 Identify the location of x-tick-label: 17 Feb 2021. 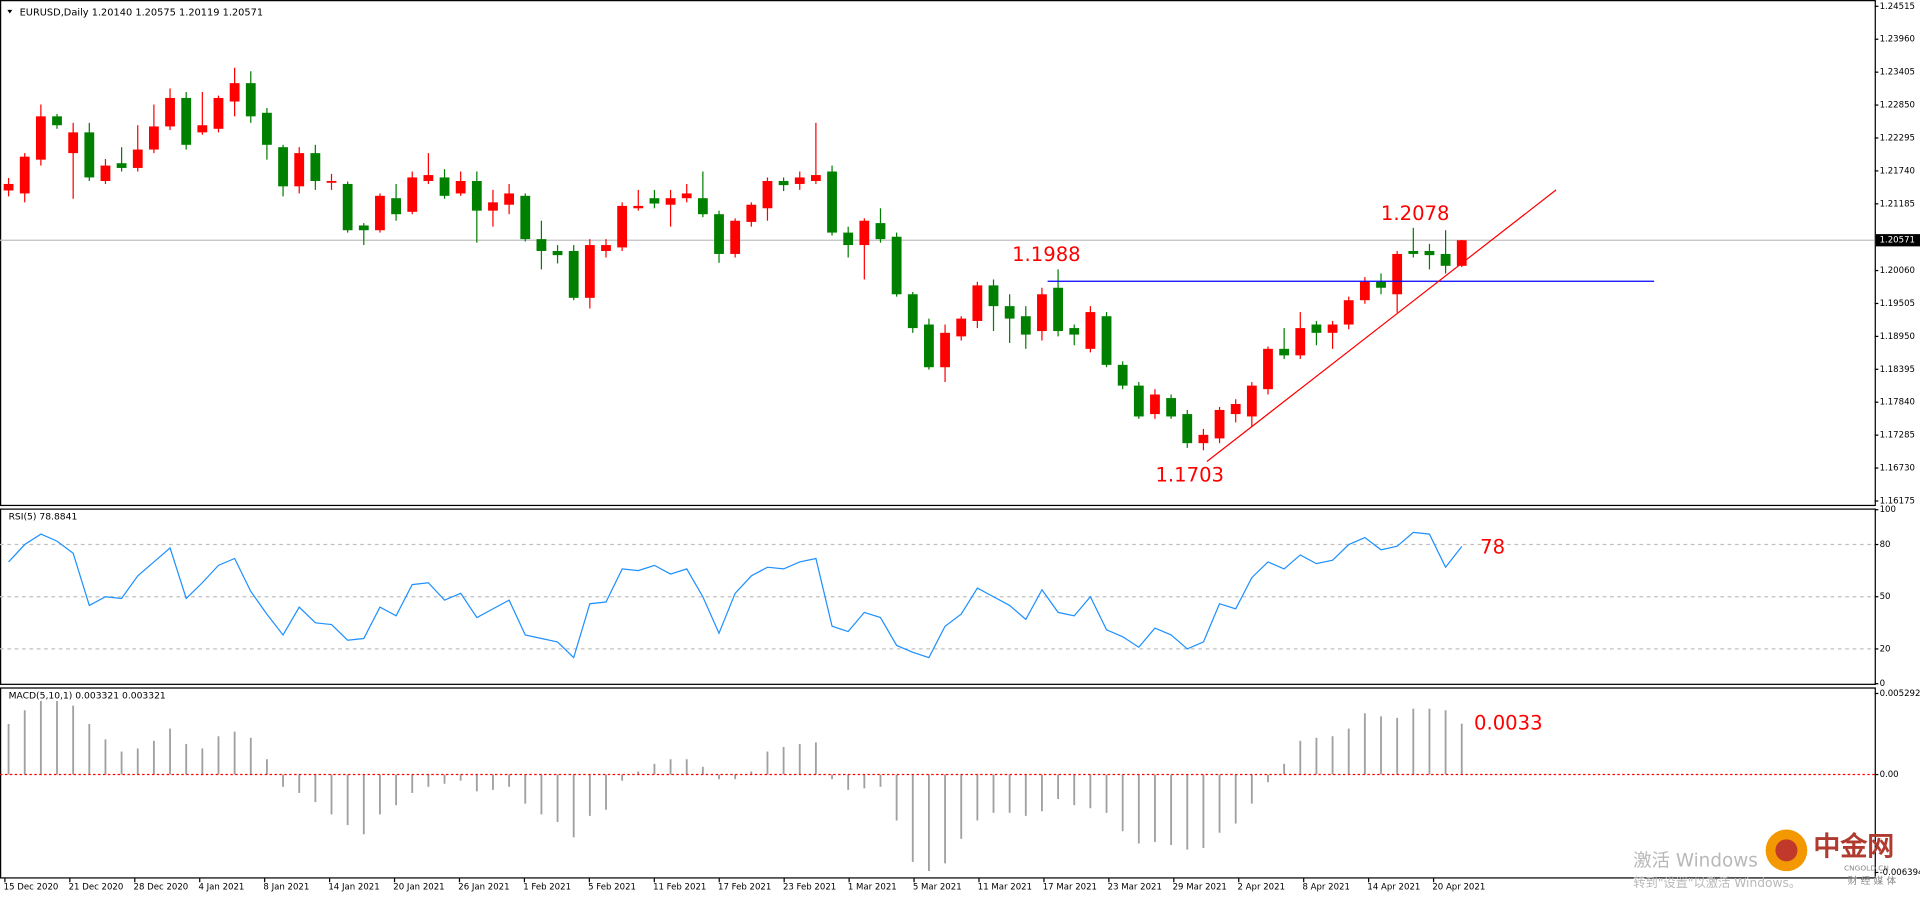
(744, 888).